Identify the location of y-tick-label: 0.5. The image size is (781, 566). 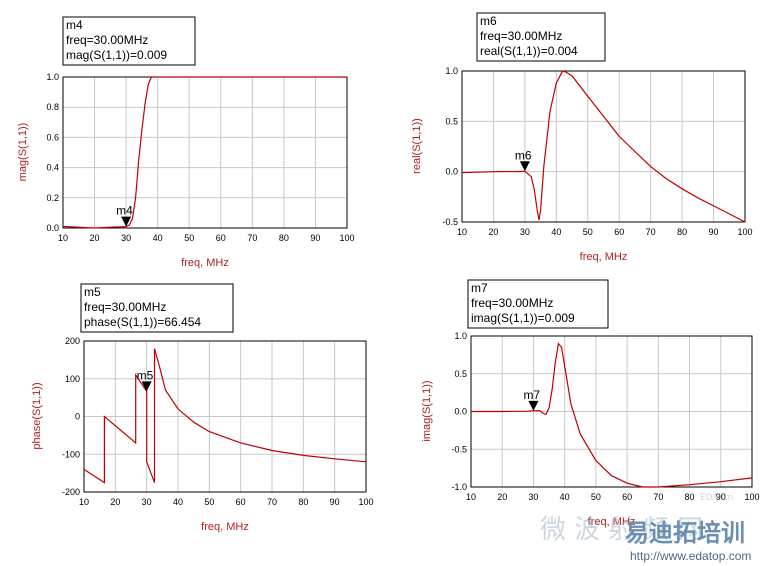
(460, 374).